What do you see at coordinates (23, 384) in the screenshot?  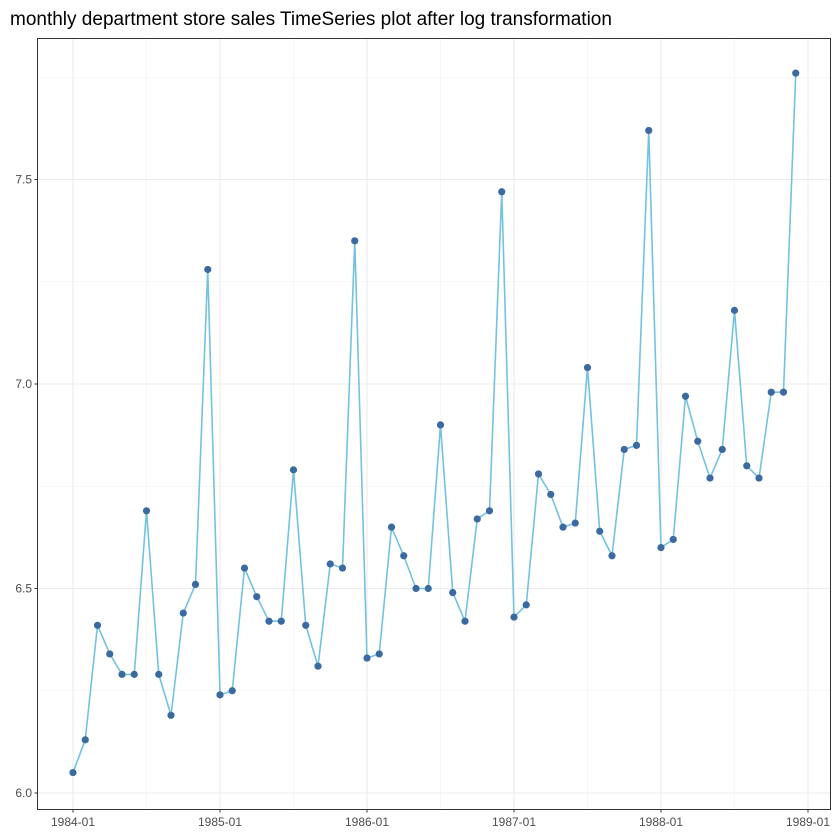 I see `y-tick-label: 7.0` at bounding box center [23, 384].